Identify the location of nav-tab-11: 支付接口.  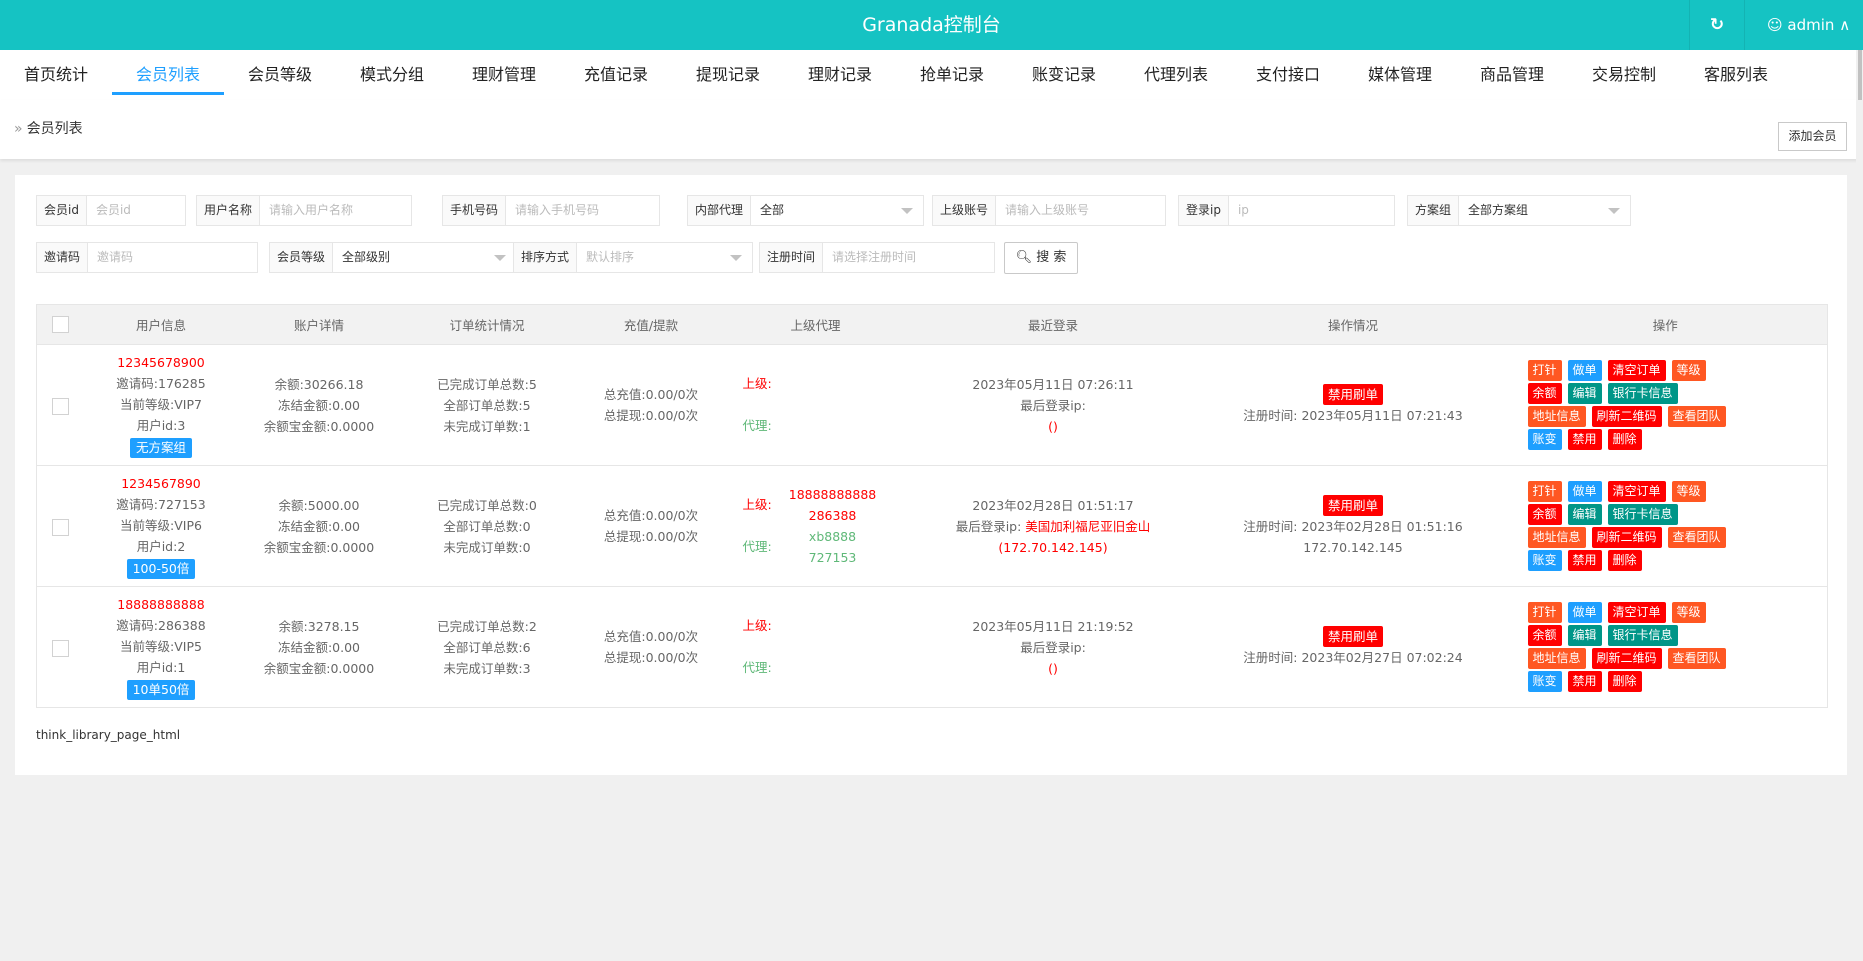
(1287, 74).